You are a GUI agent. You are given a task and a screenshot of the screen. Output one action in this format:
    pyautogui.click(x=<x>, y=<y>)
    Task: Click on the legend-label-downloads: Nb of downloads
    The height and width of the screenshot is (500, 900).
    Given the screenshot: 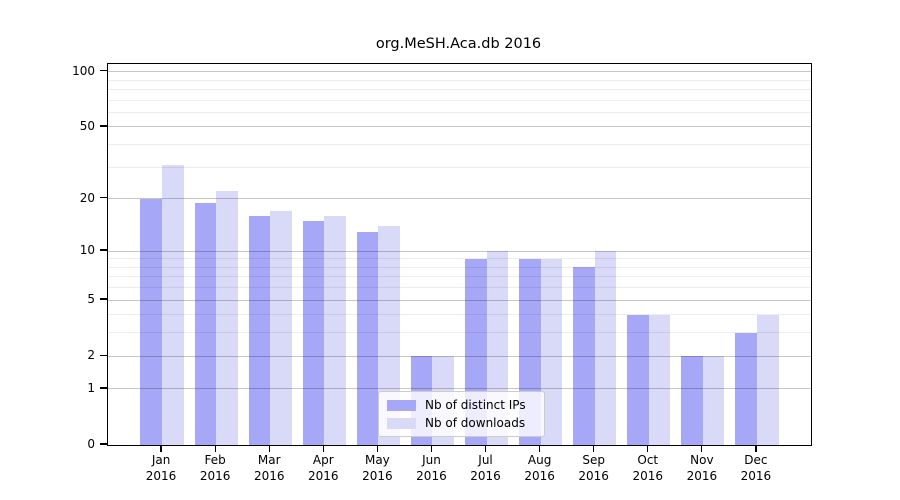 What is the action you would take?
    pyautogui.click(x=475, y=423)
    